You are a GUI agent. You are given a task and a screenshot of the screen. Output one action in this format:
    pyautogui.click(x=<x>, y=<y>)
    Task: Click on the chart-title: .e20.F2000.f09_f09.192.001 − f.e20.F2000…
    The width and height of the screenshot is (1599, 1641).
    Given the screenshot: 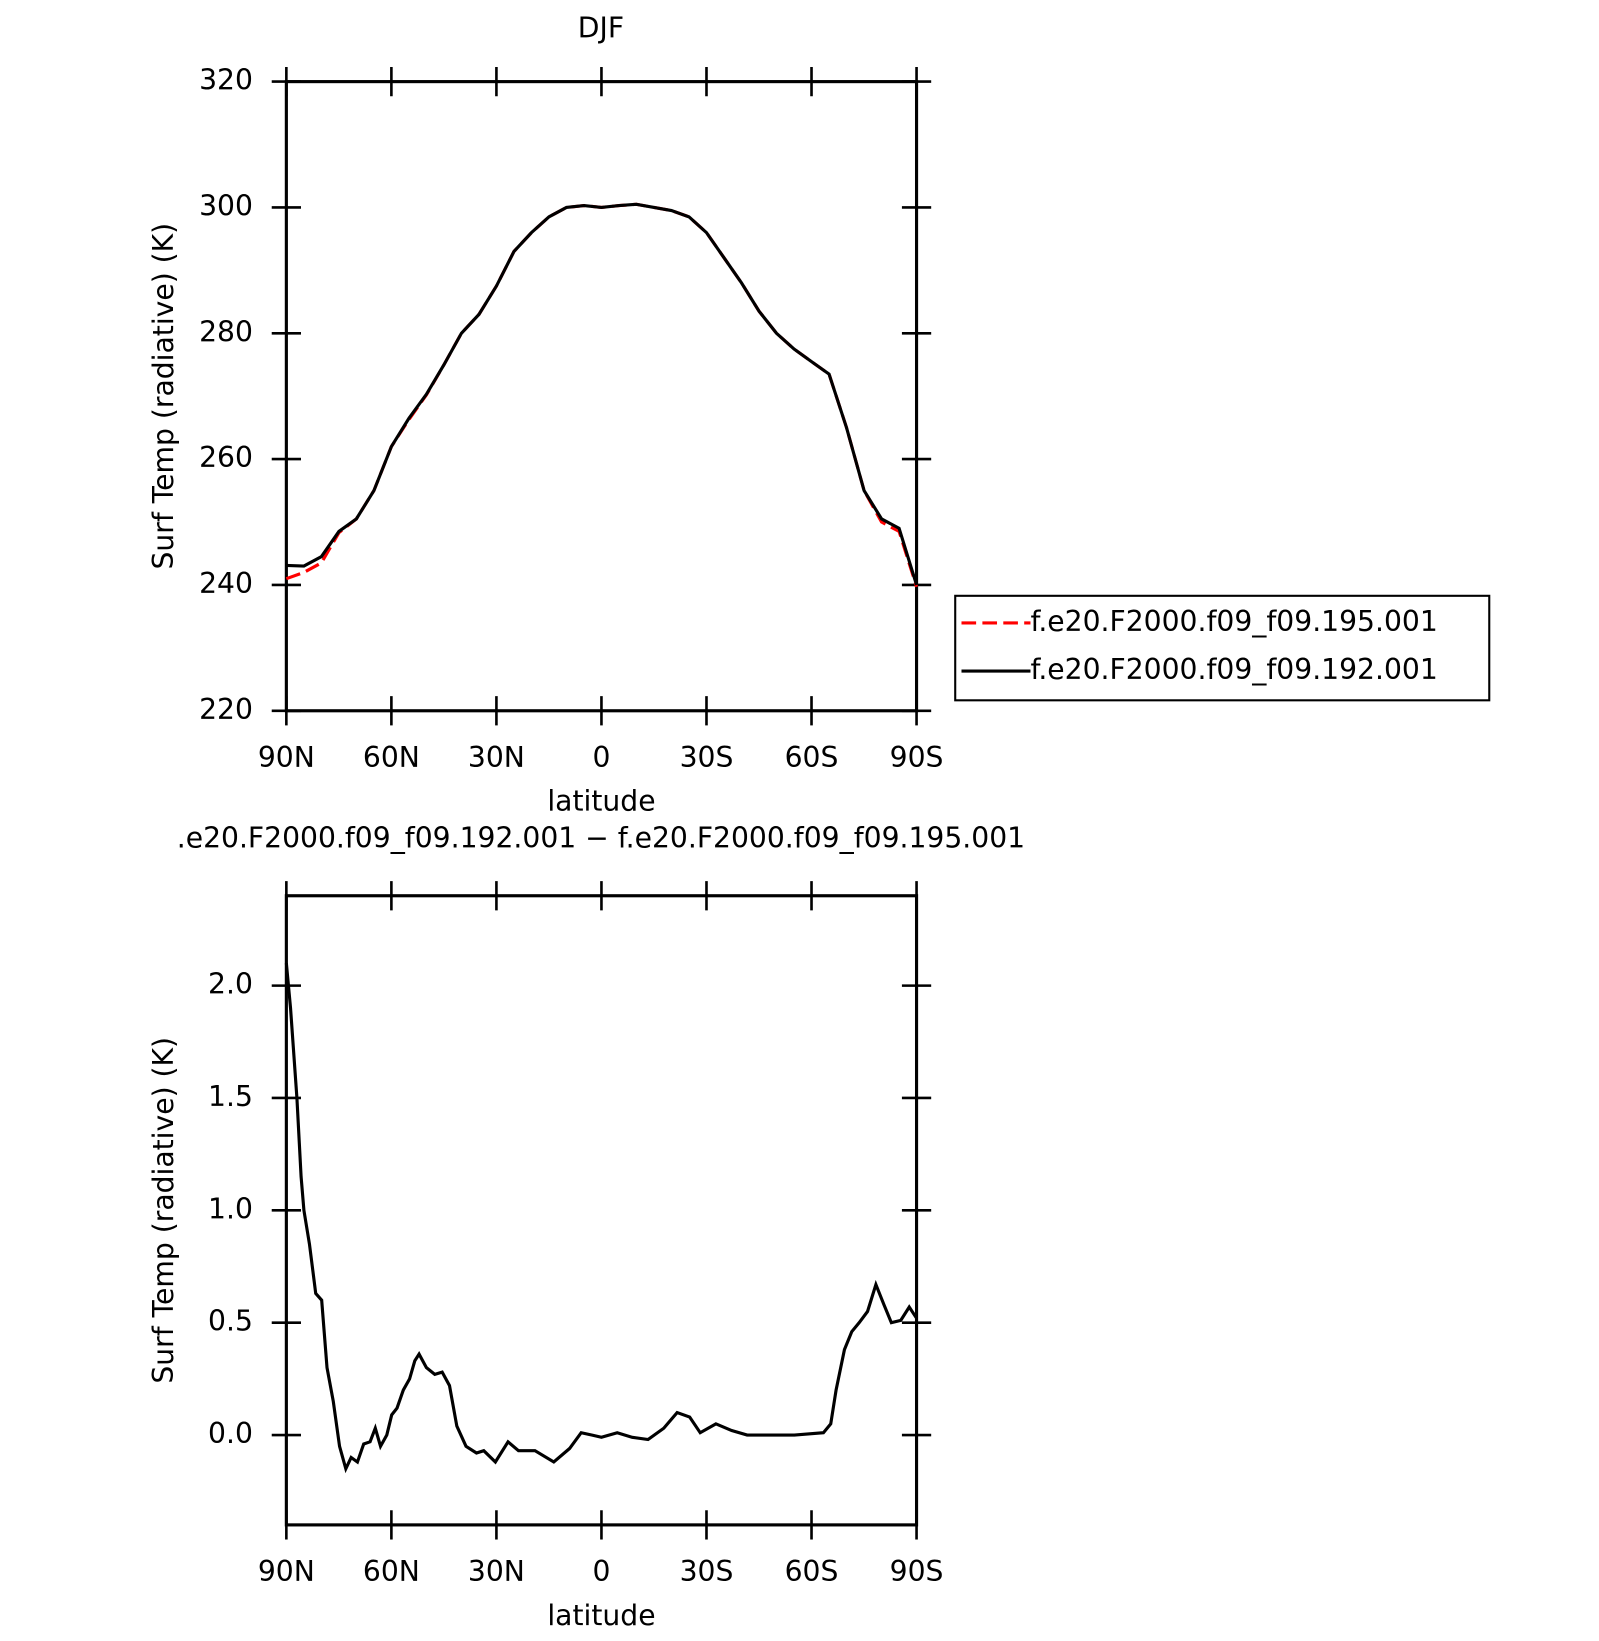 What is the action you would take?
    pyautogui.click(x=601, y=837)
    